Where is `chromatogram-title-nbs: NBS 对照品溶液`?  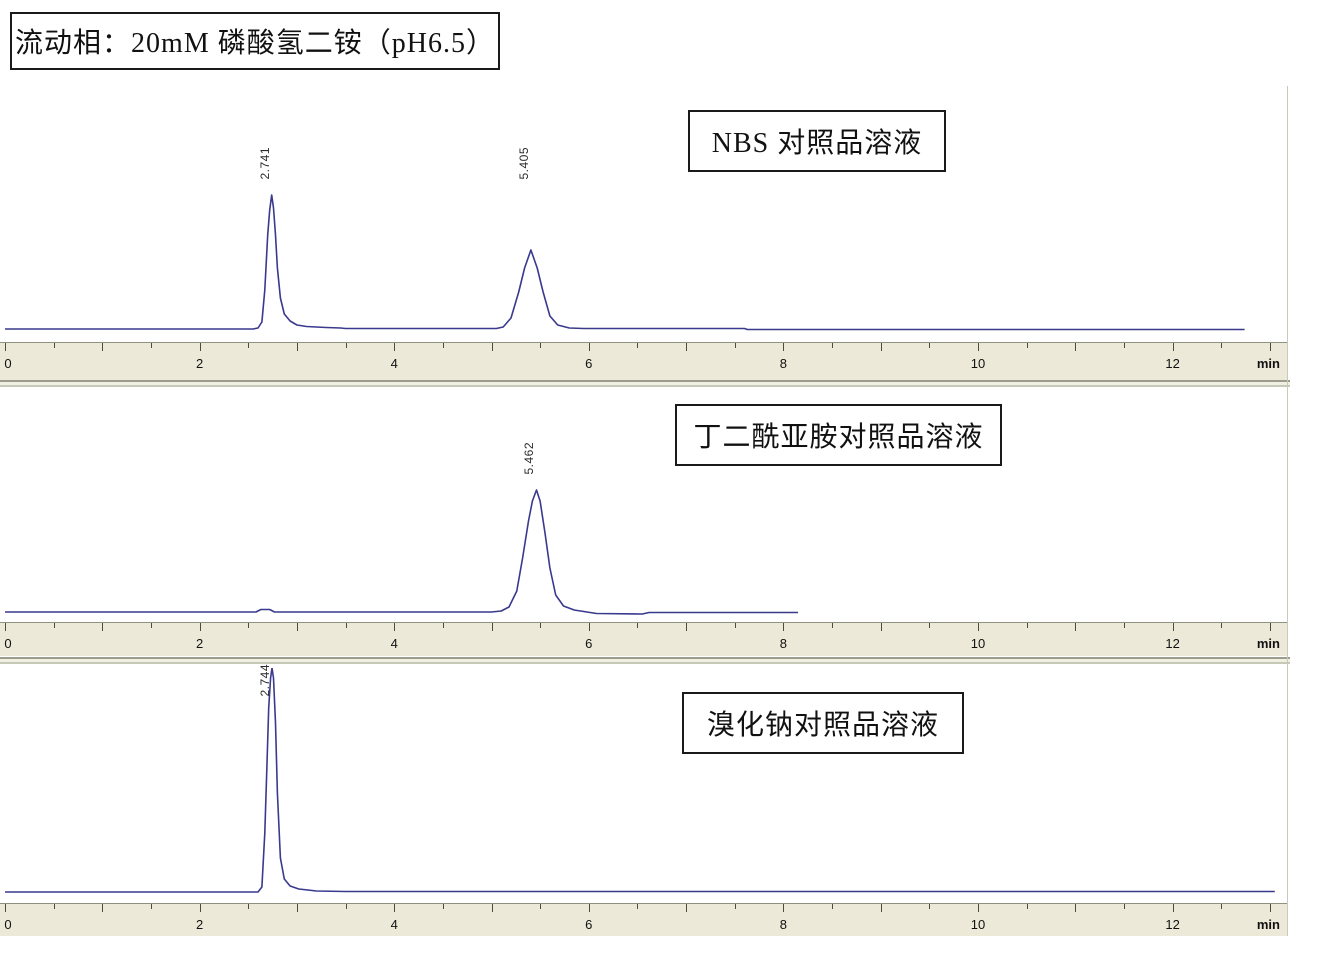 chromatogram-title-nbs: NBS 对照品溶液 is located at coordinates (817, 141).